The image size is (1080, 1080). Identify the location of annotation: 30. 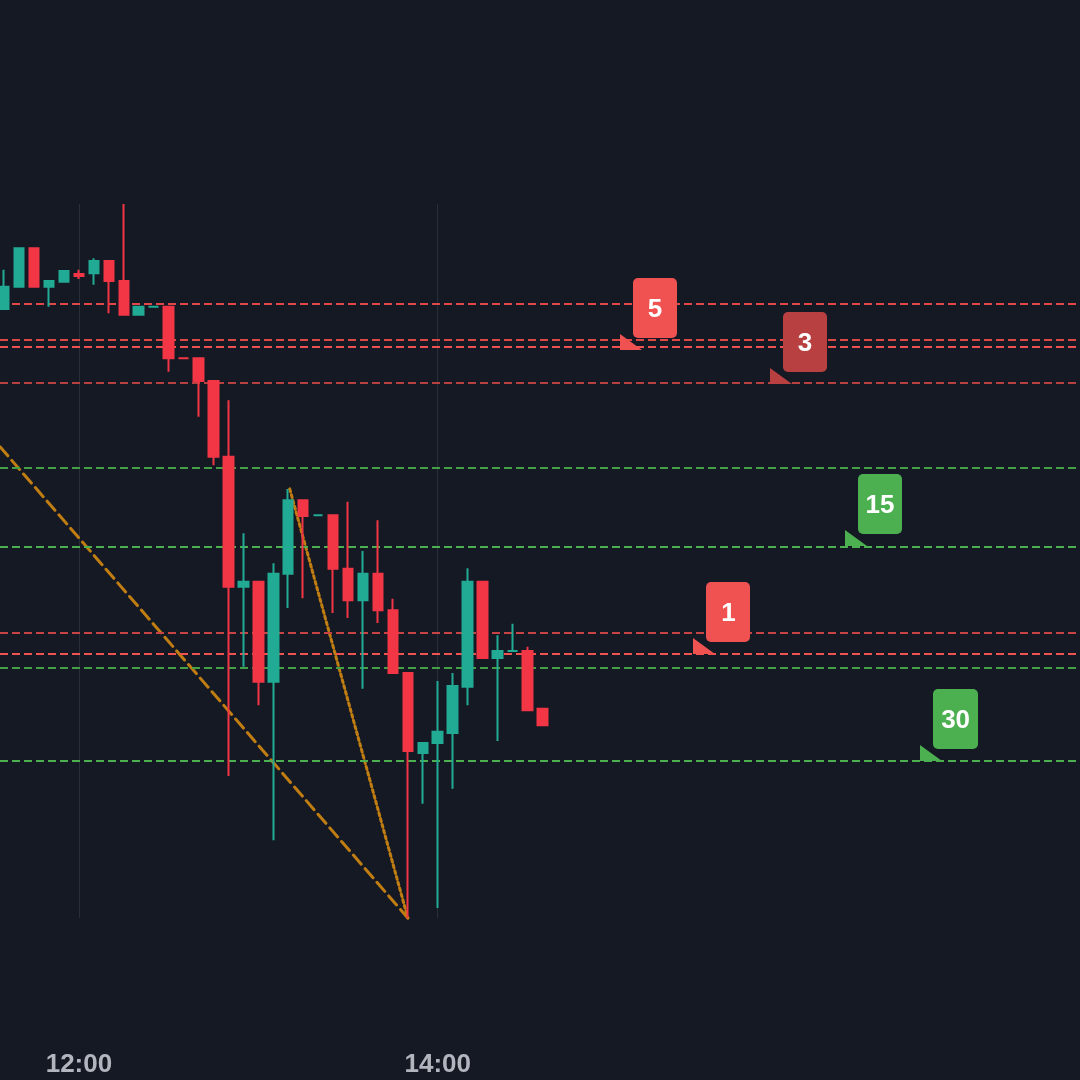
(956, 719).